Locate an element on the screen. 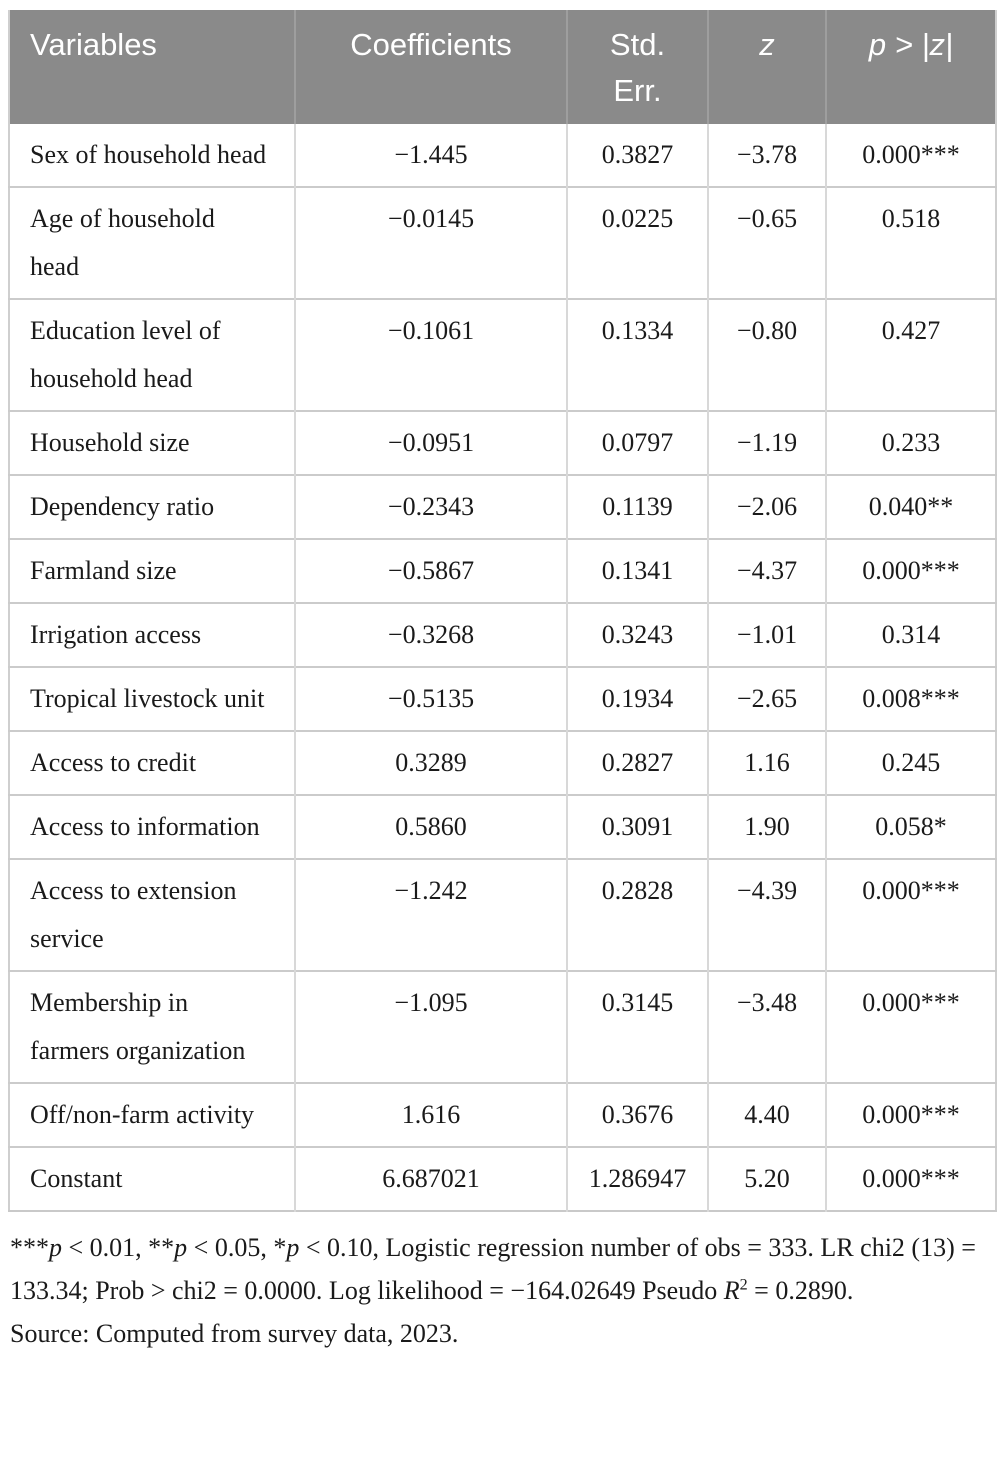 The image size is (1003, 1463). p-value-cell: 0.314 is located at coordinates (911, 634).